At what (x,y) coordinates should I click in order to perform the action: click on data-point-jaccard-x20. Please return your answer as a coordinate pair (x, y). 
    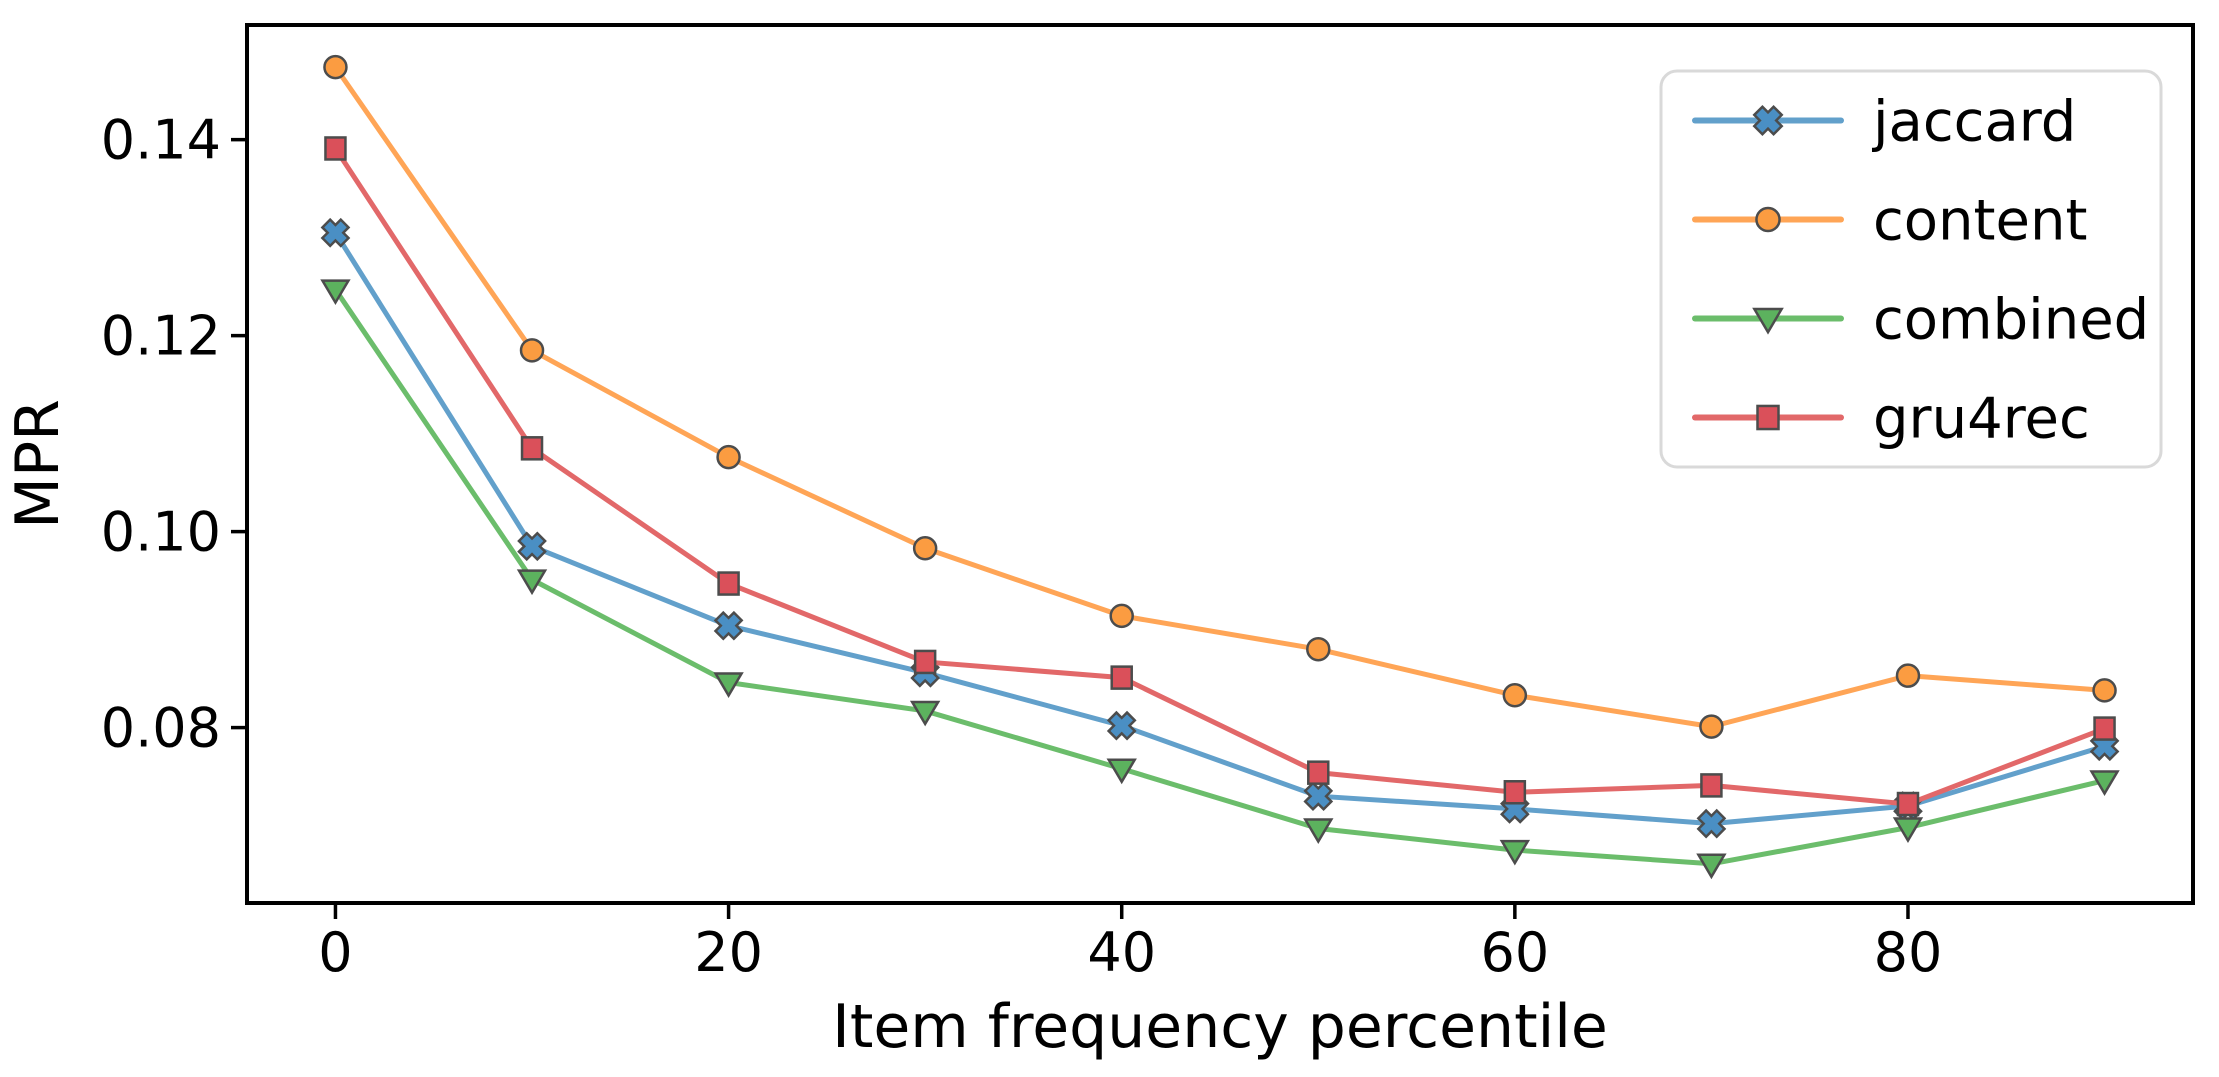
    Looking at the image, I should click on (728, 625).